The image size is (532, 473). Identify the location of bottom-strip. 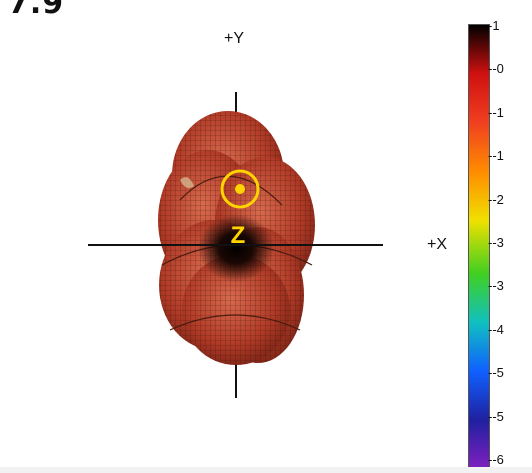
(266, 470).